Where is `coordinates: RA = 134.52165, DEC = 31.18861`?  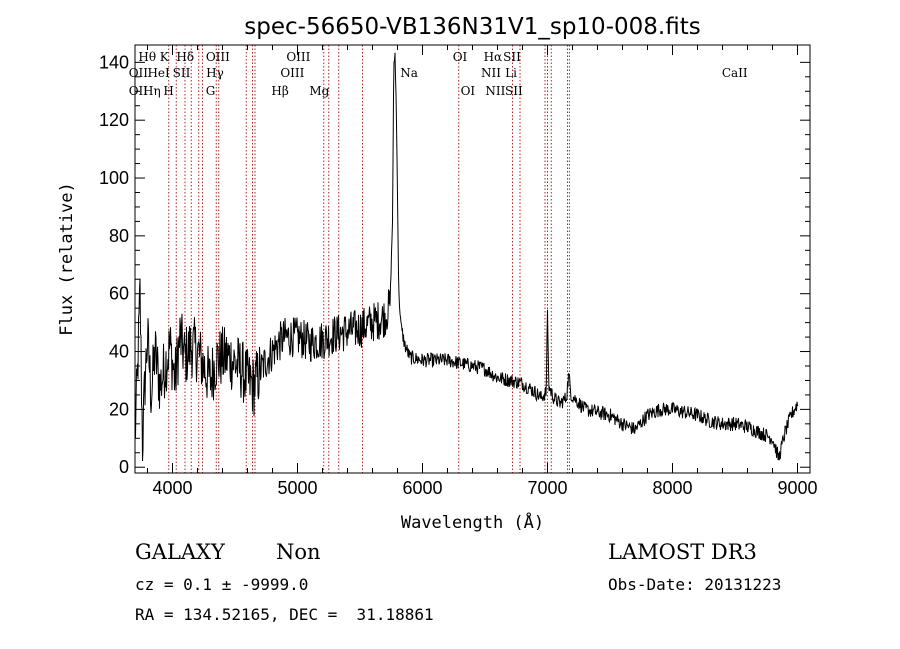 coordinates: RA = 134.52165, DEC = 31.18861 is located at coordinates (284, 614).